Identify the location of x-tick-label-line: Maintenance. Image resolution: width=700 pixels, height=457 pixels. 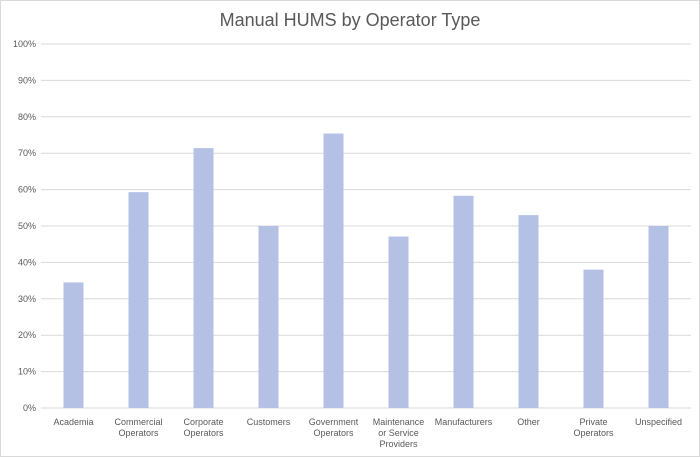
(399, 422).